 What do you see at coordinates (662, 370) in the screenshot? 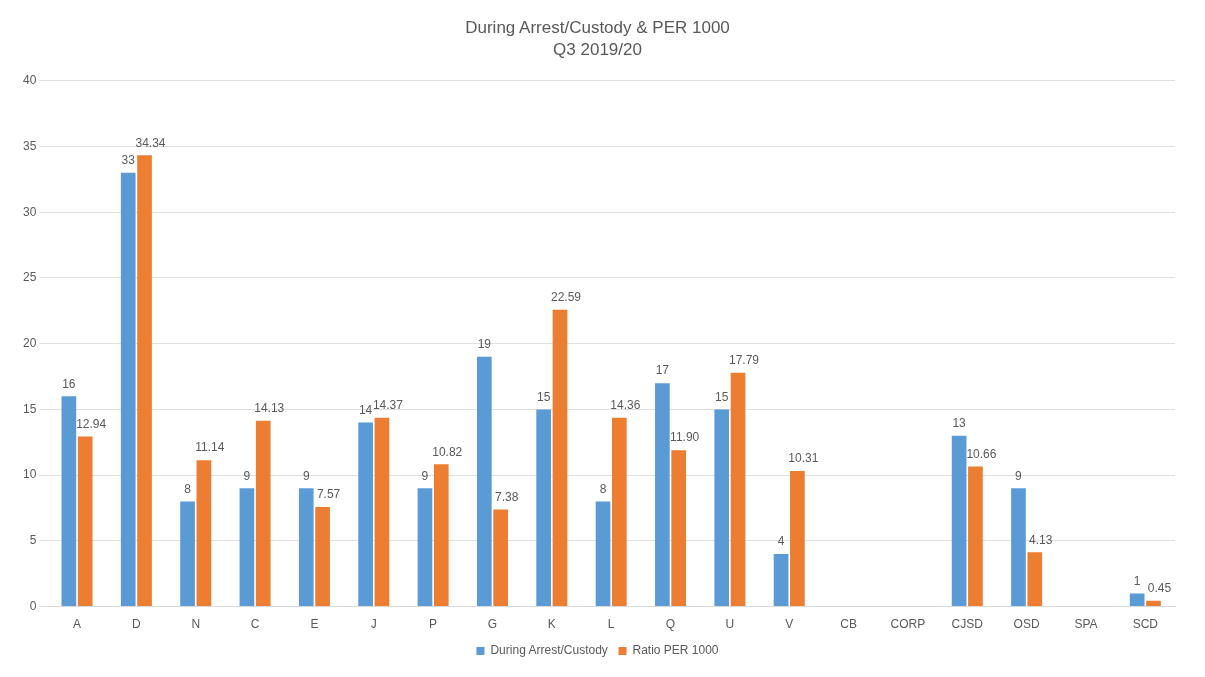
I see `data-label: 17` at bounding box center [662, 370].